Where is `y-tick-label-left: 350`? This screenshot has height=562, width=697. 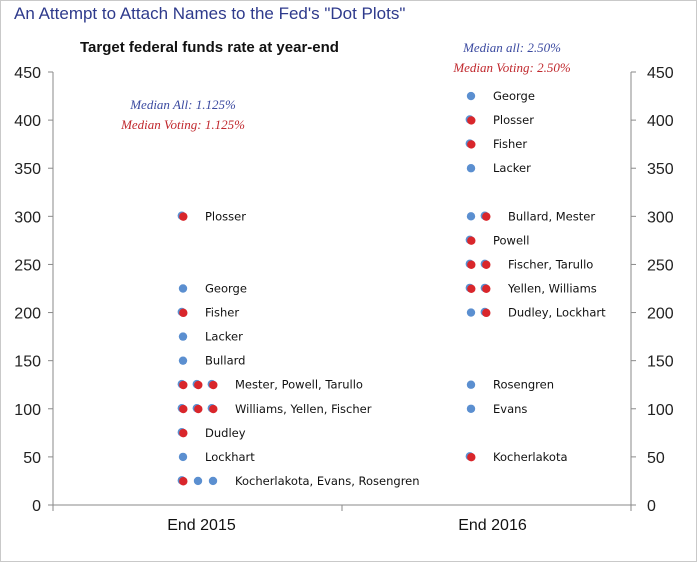 y-tick-label-left: 350 is located at coordinates (27, 169).